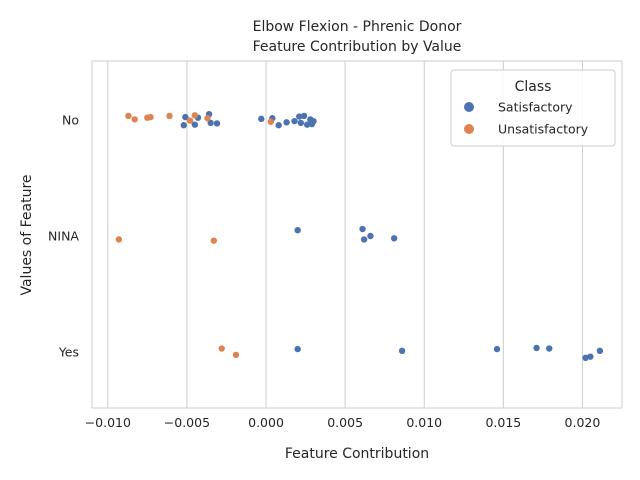 Image resolution: width=640 pixels, height=480 pixels. Describe the element at coordinates (533, 87) in the screenshot. I see `legend-title: Class` at that location.